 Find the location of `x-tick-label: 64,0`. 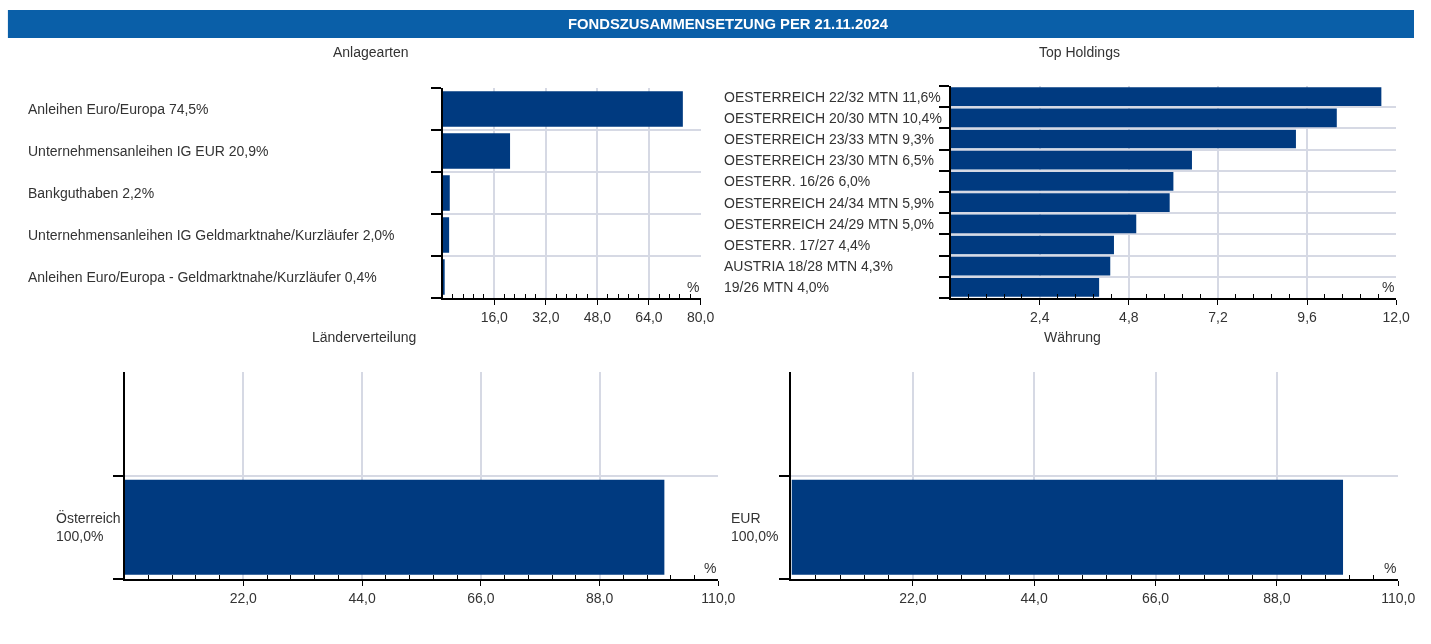

x-tick-label: 64,0 is located at coordinates (649, 316).